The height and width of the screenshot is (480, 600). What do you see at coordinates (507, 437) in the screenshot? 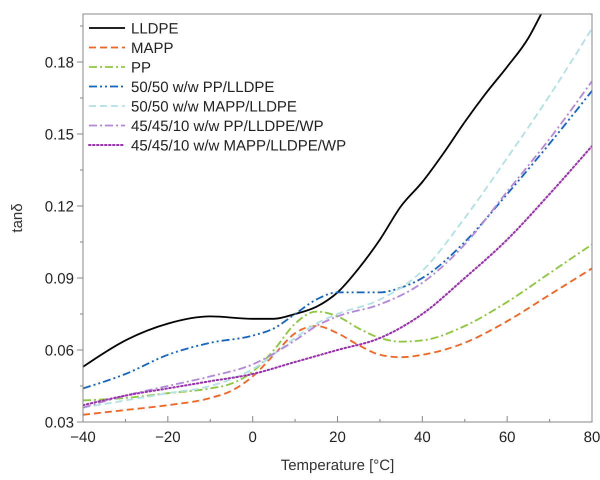
I see `x-tick-label: 60` at bounding box center [507, 437].